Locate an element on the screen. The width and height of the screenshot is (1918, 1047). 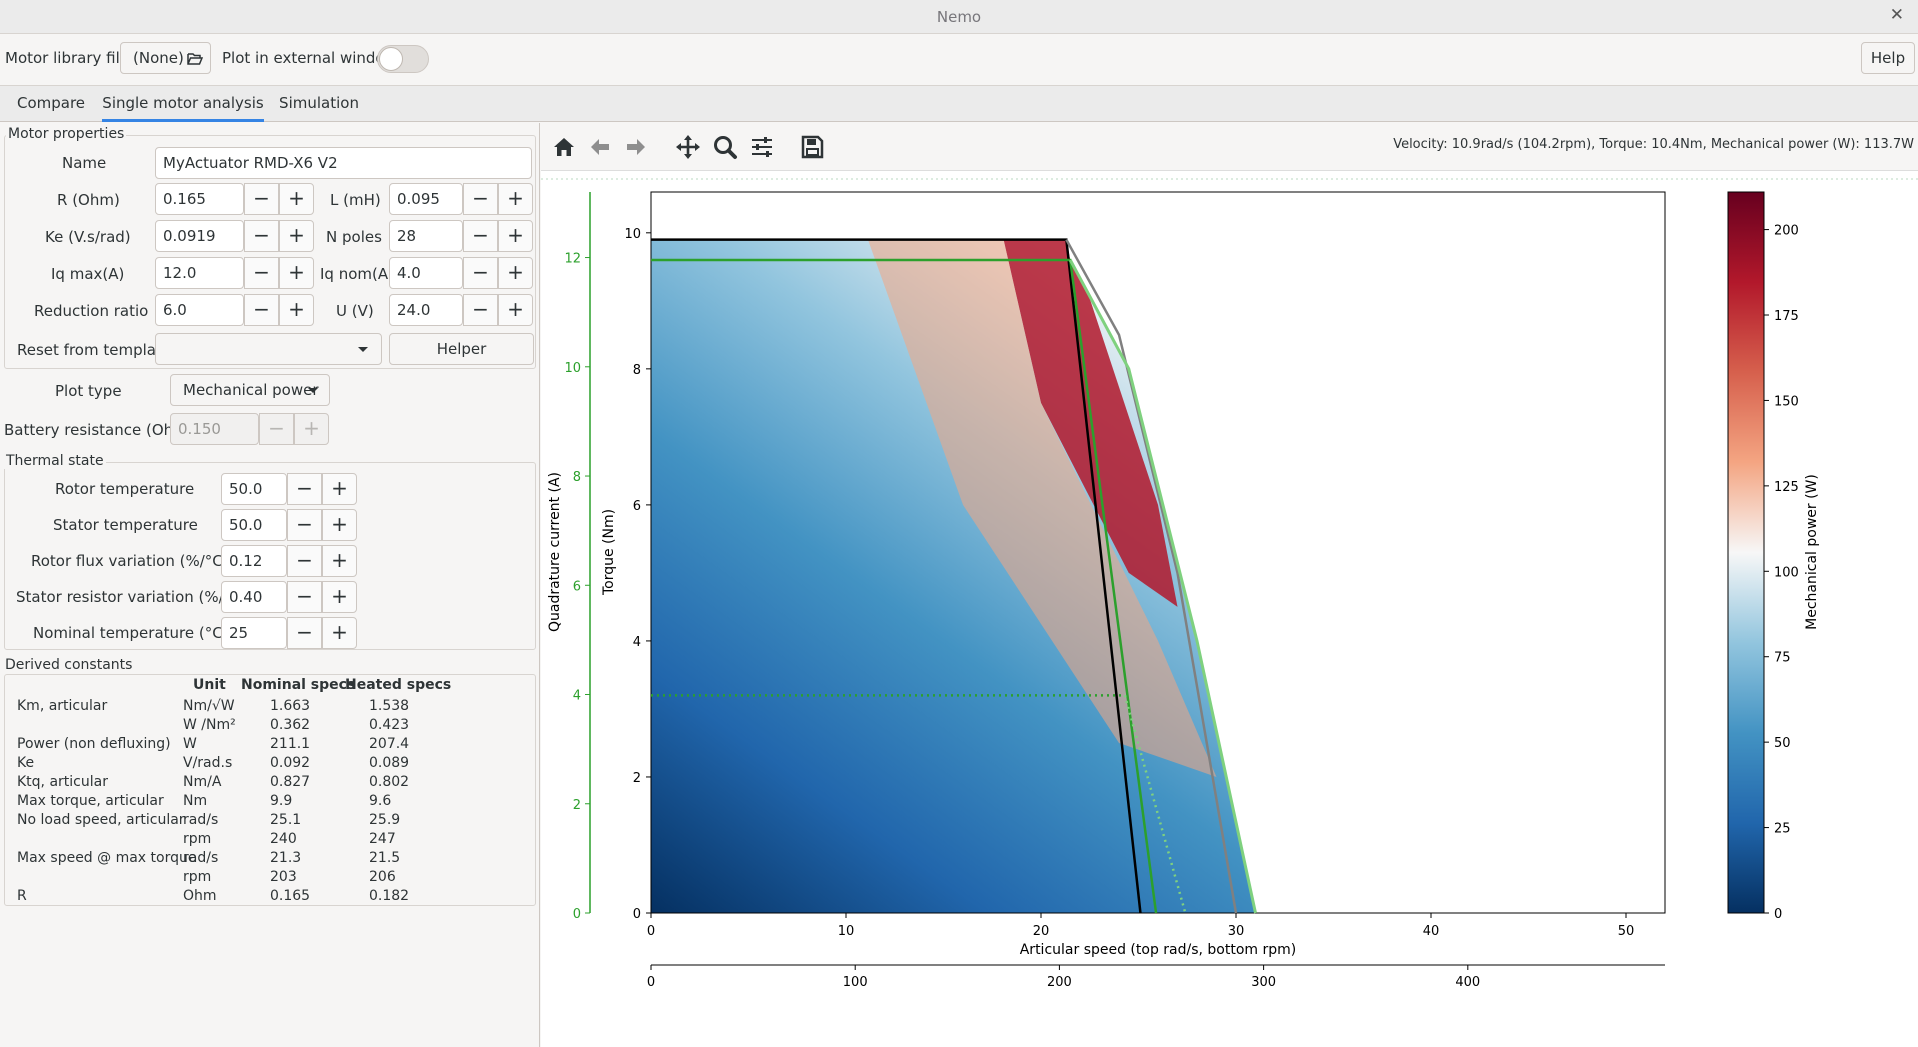
derived-row-nominal: 0.165 is located at coordinates (290, 896).